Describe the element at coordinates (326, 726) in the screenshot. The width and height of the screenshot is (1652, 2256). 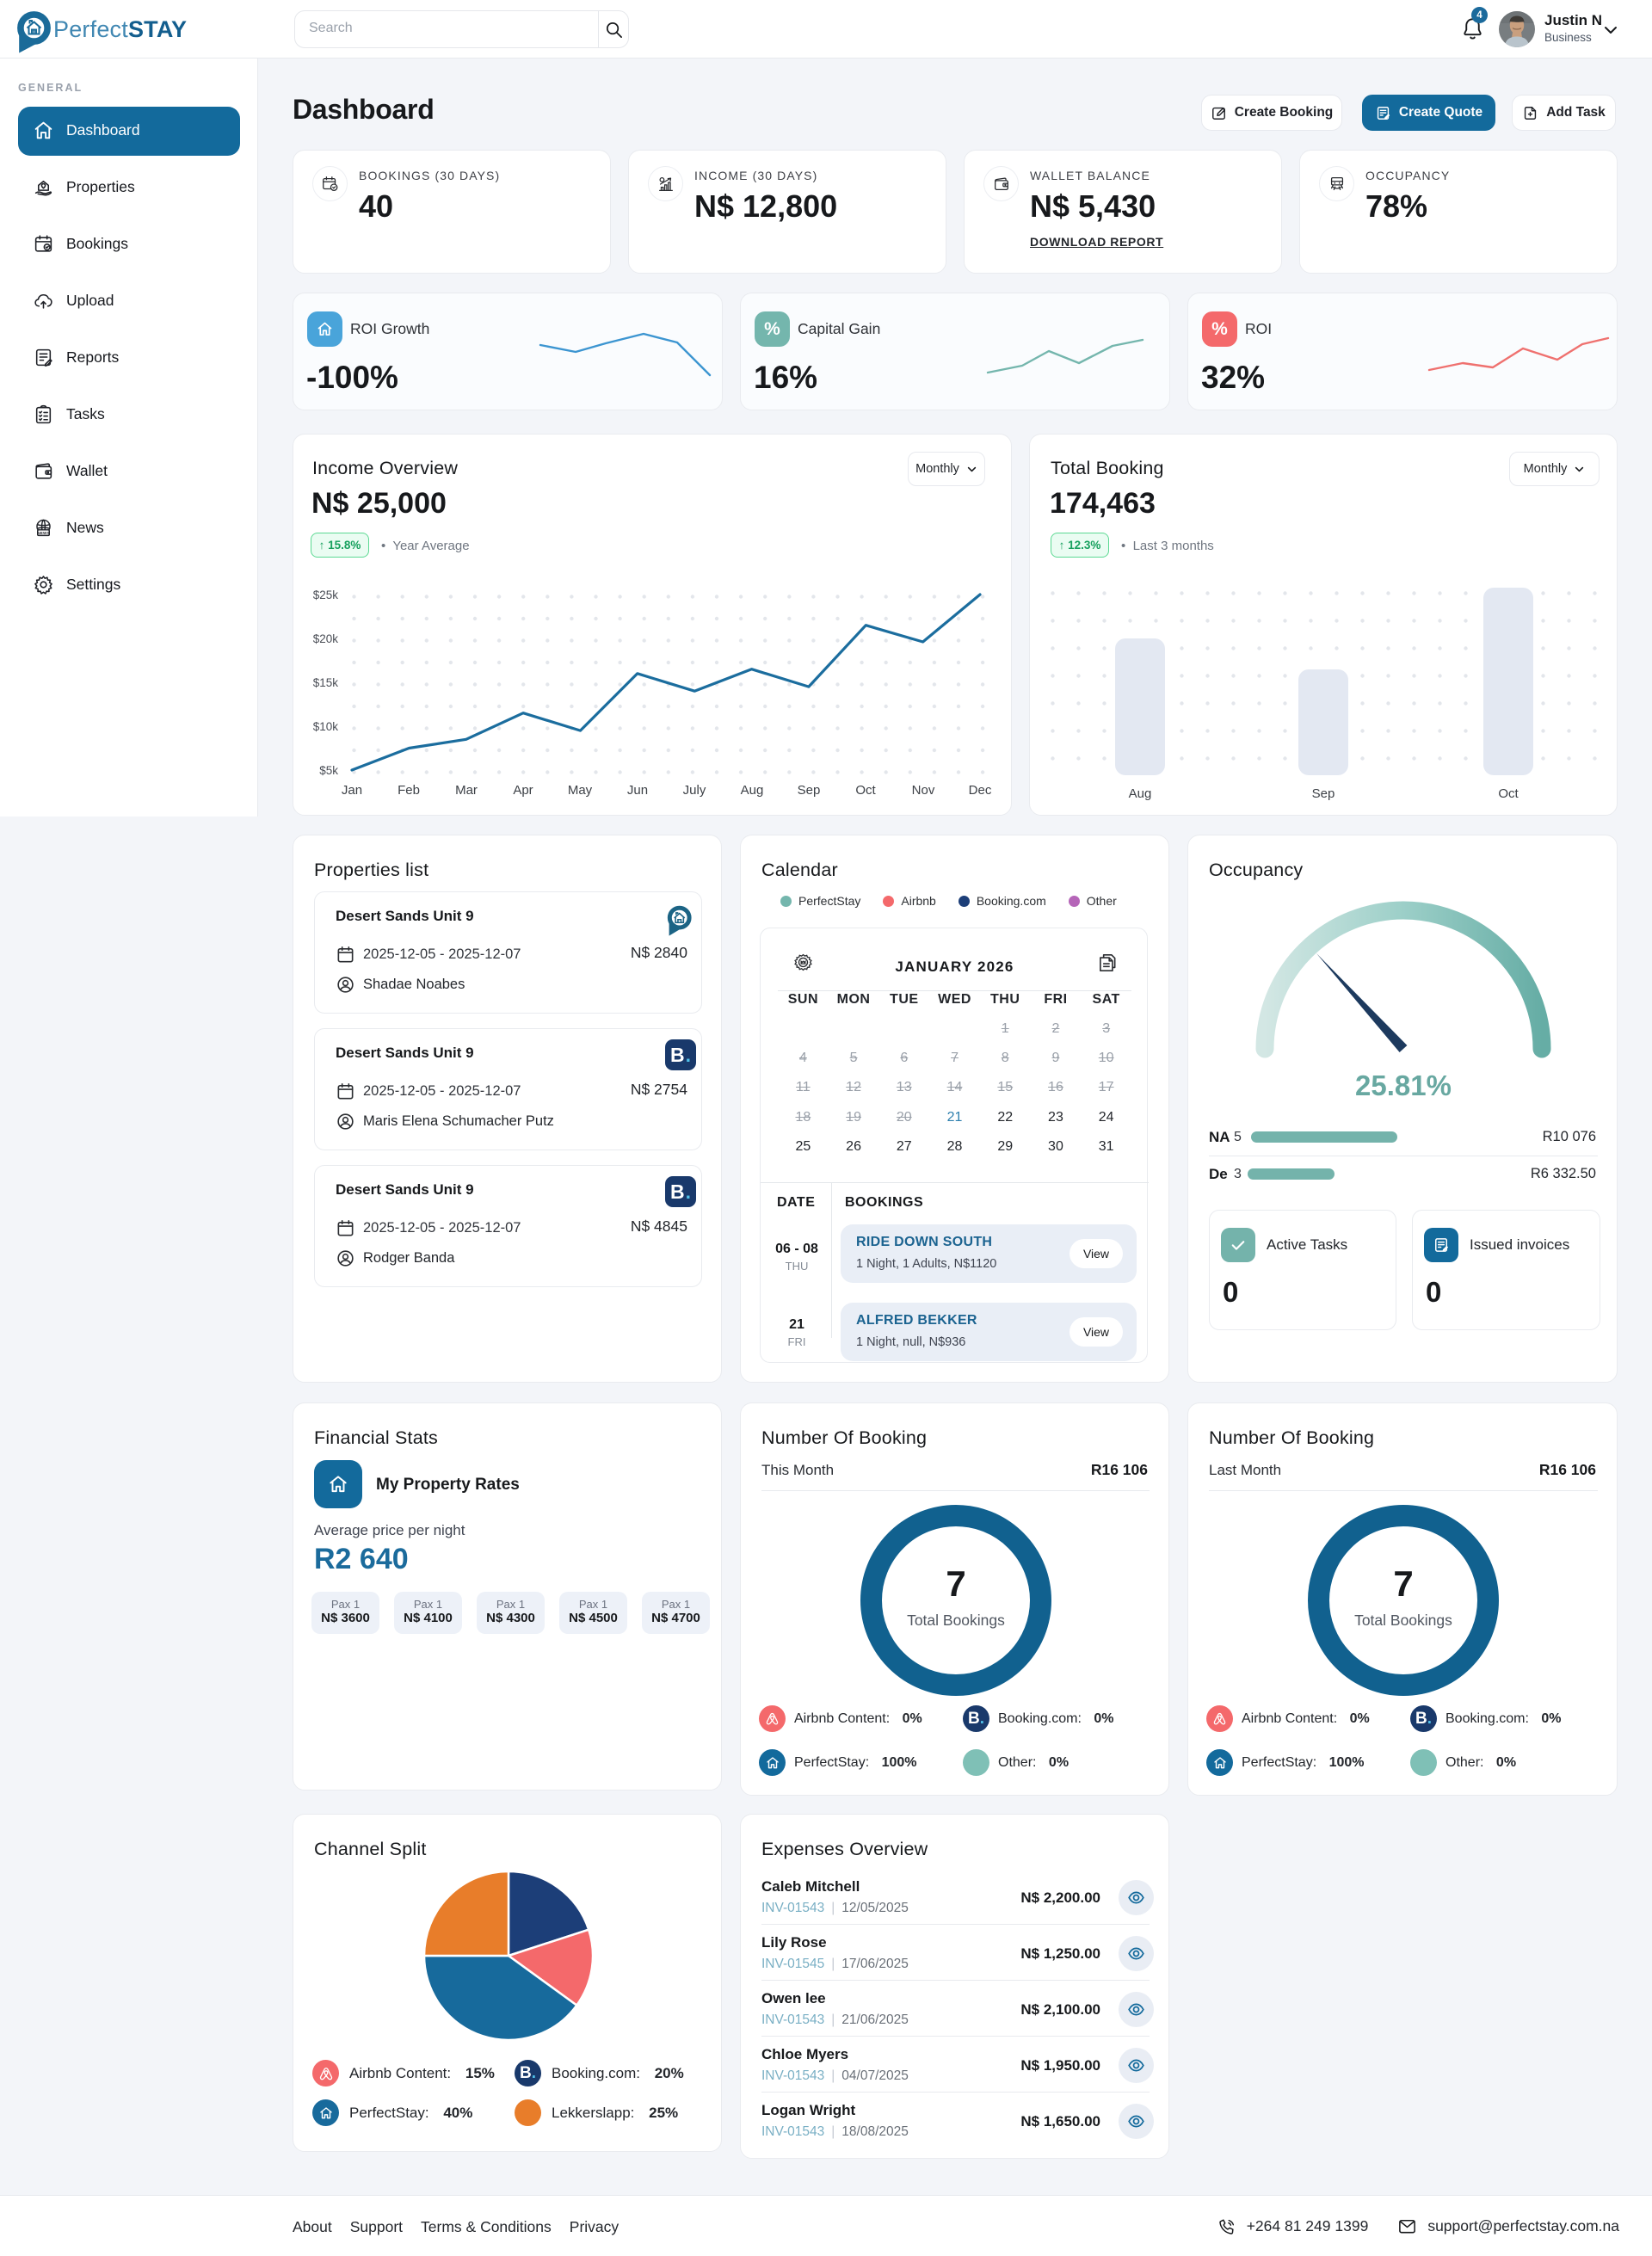
I see `svg-text: $10k` at that location.